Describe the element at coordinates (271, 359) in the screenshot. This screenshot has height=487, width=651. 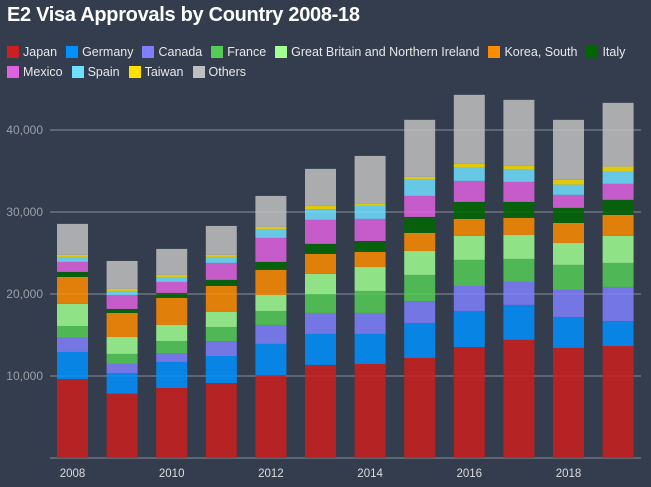
I see `bar-segment-germany-2012` at that location.